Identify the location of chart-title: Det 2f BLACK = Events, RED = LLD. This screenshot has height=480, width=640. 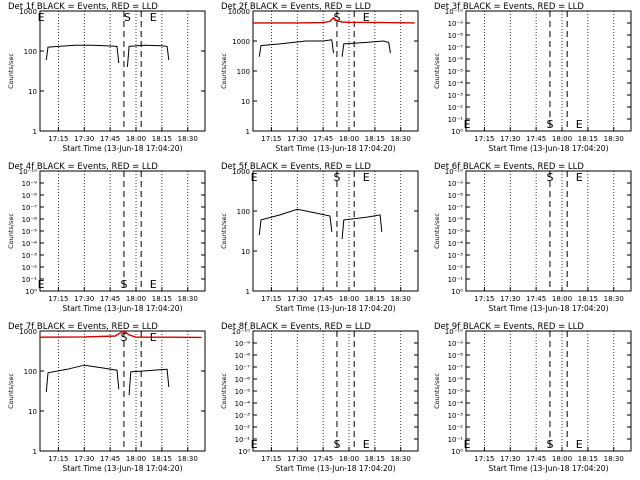
(296, 7).